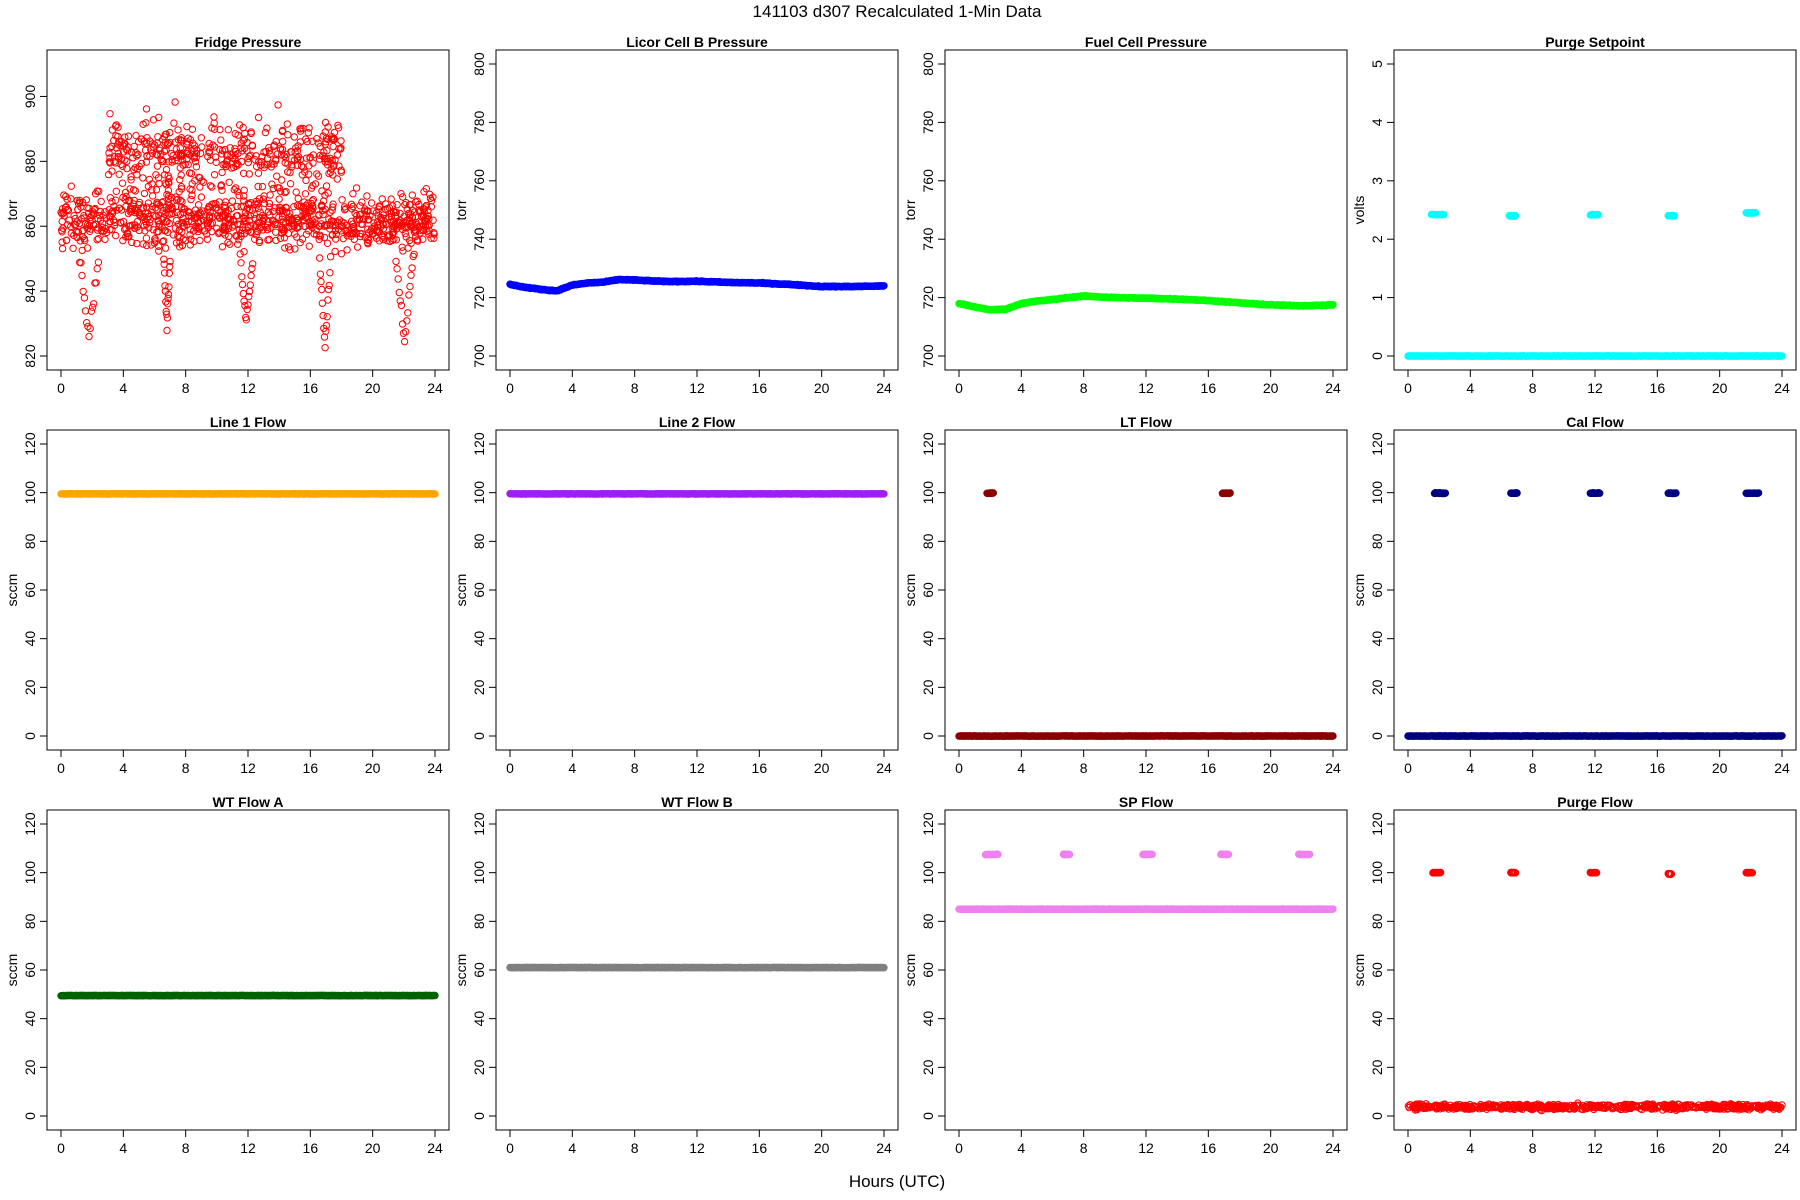  What do you see at coordinates (30, 356) in the screenshot?
I see `y-tick-label: 820` at bounding box center [30, 356].